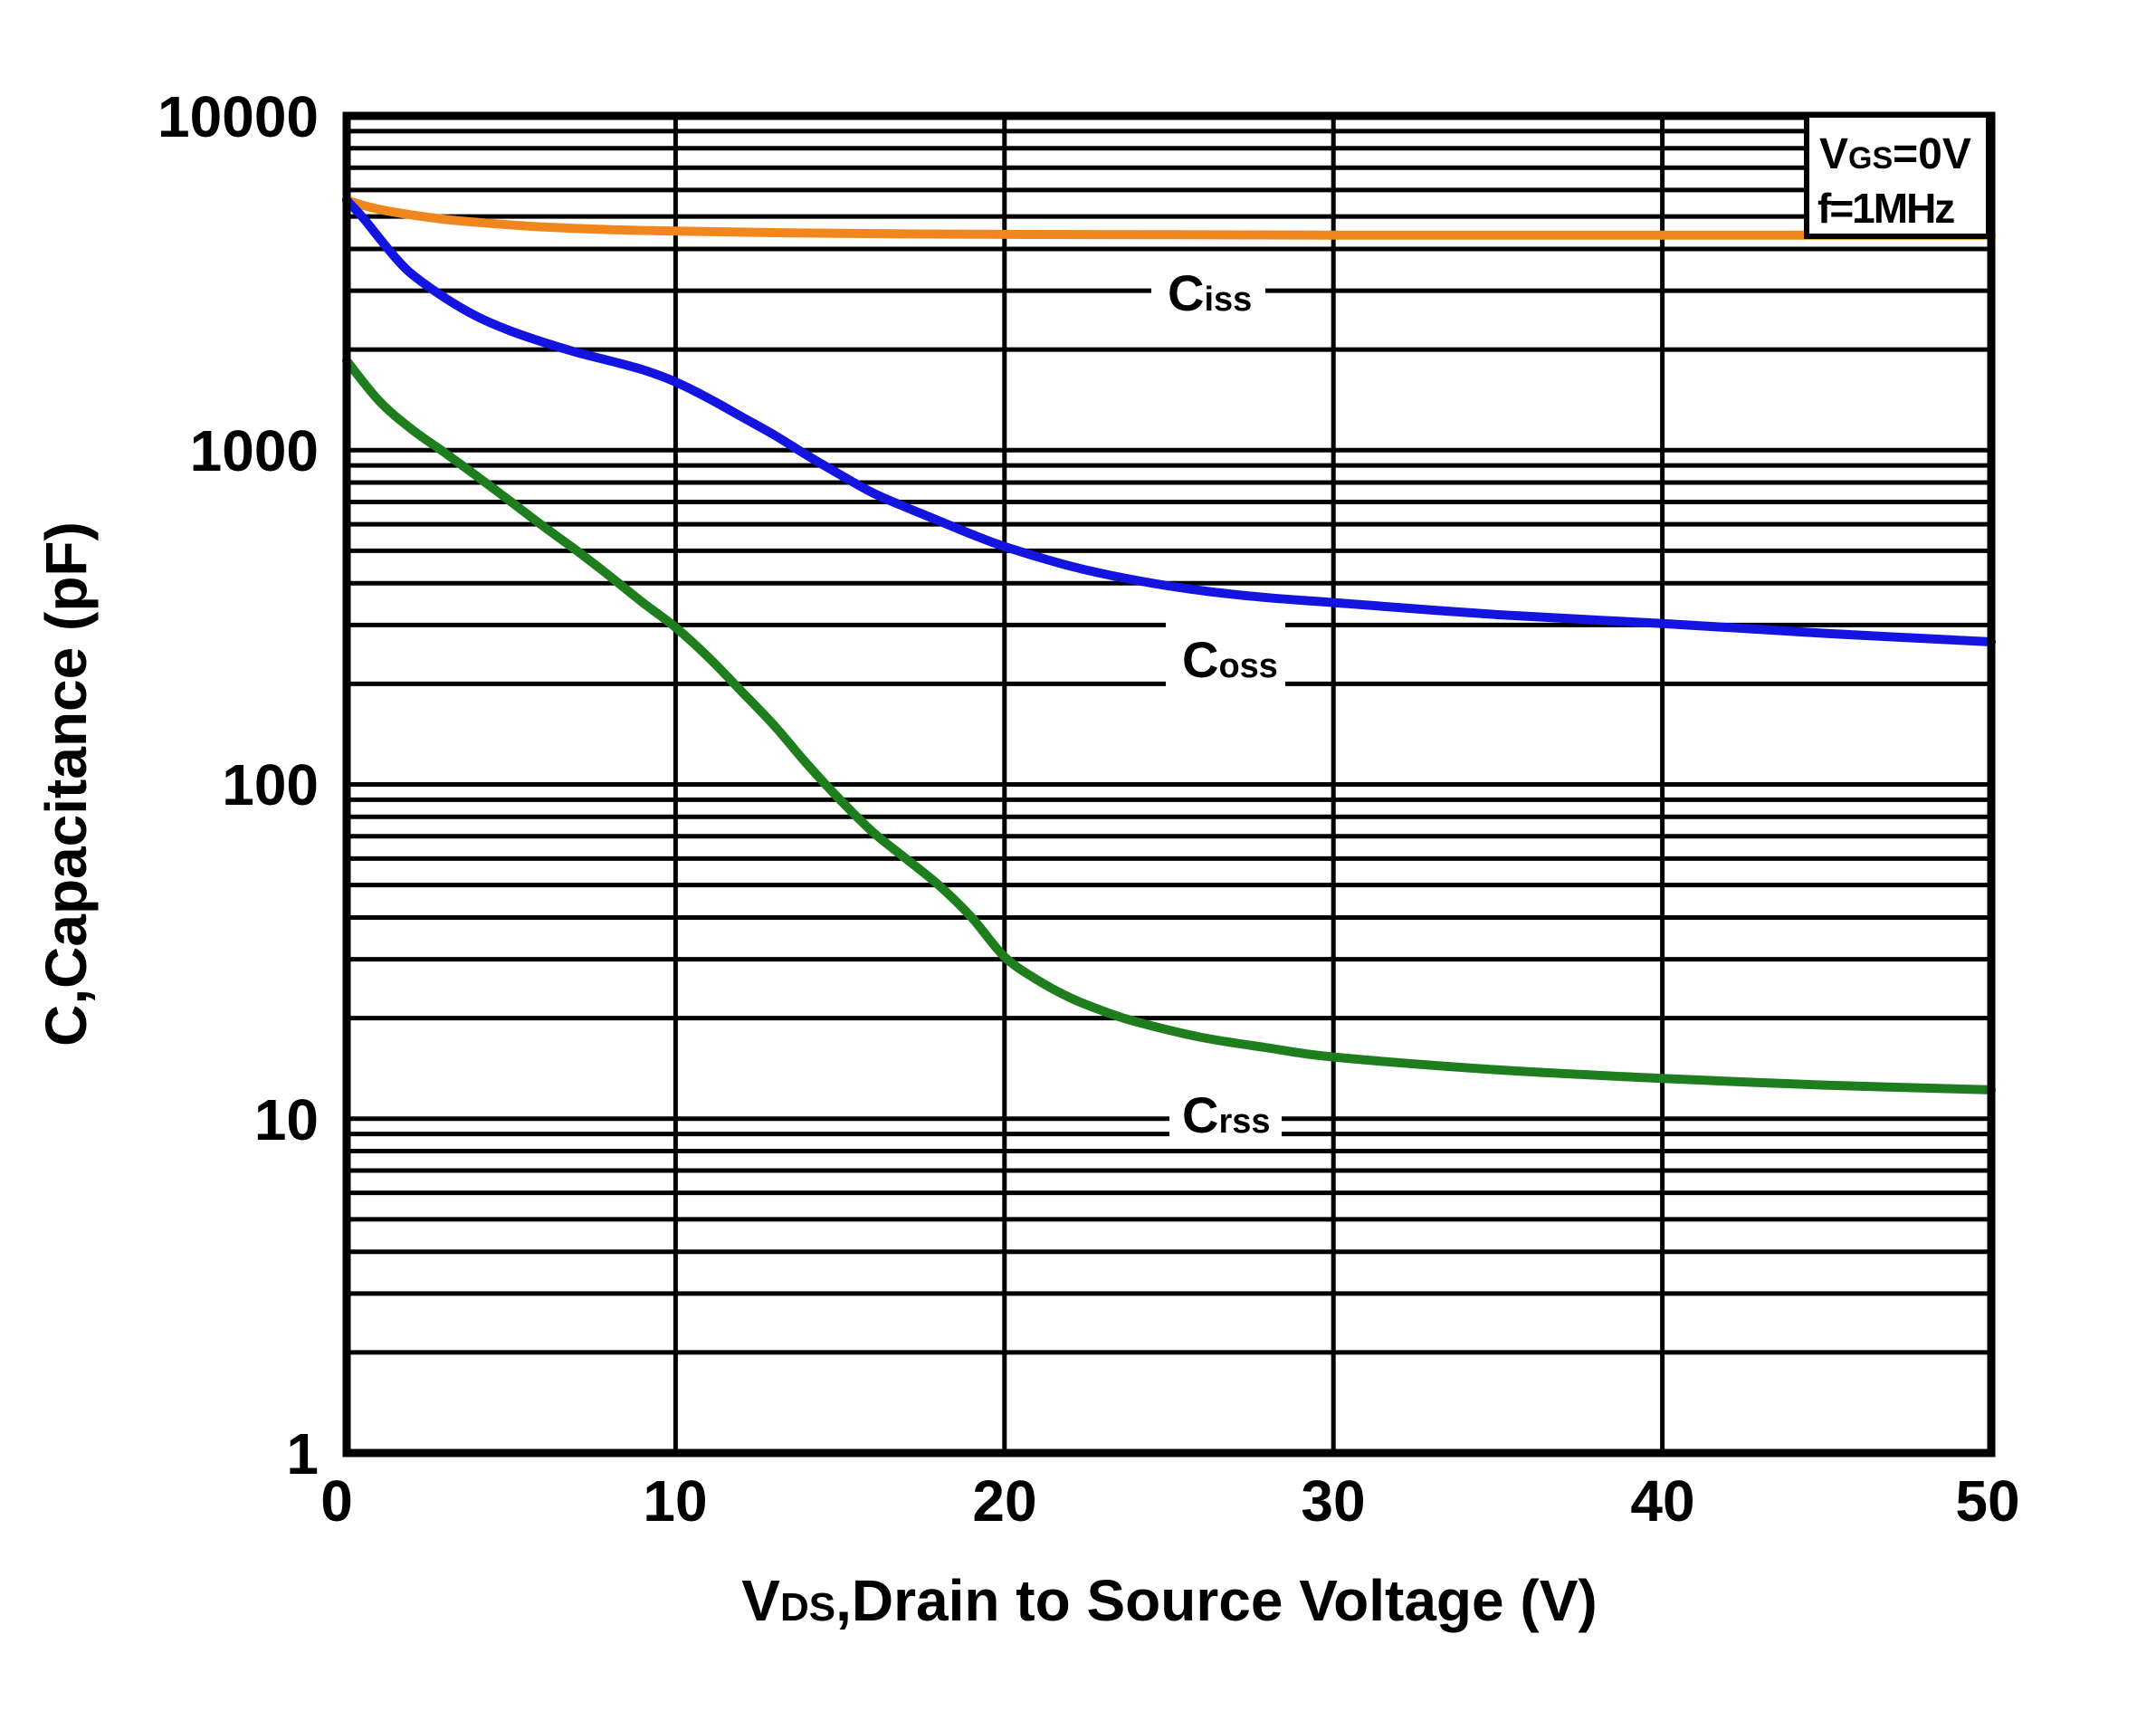 This screenshot has width=2156, height=1711. Describe the element at coordinates (1247, 666) in the screenshot. I see `curve-label-coss-sub: oss` at that location.